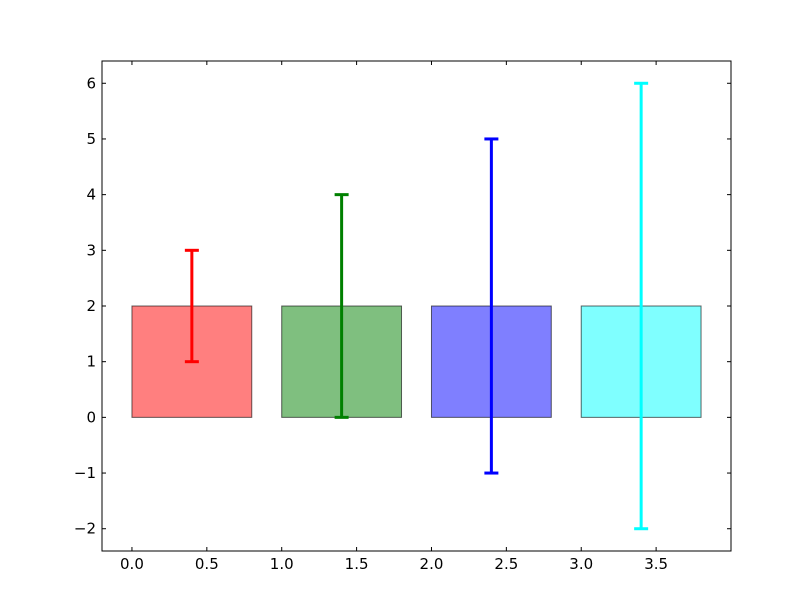 The height and width of the screenshot is (612, 812). I want to click on y-tick-label-7: 5, so click(91, 139).